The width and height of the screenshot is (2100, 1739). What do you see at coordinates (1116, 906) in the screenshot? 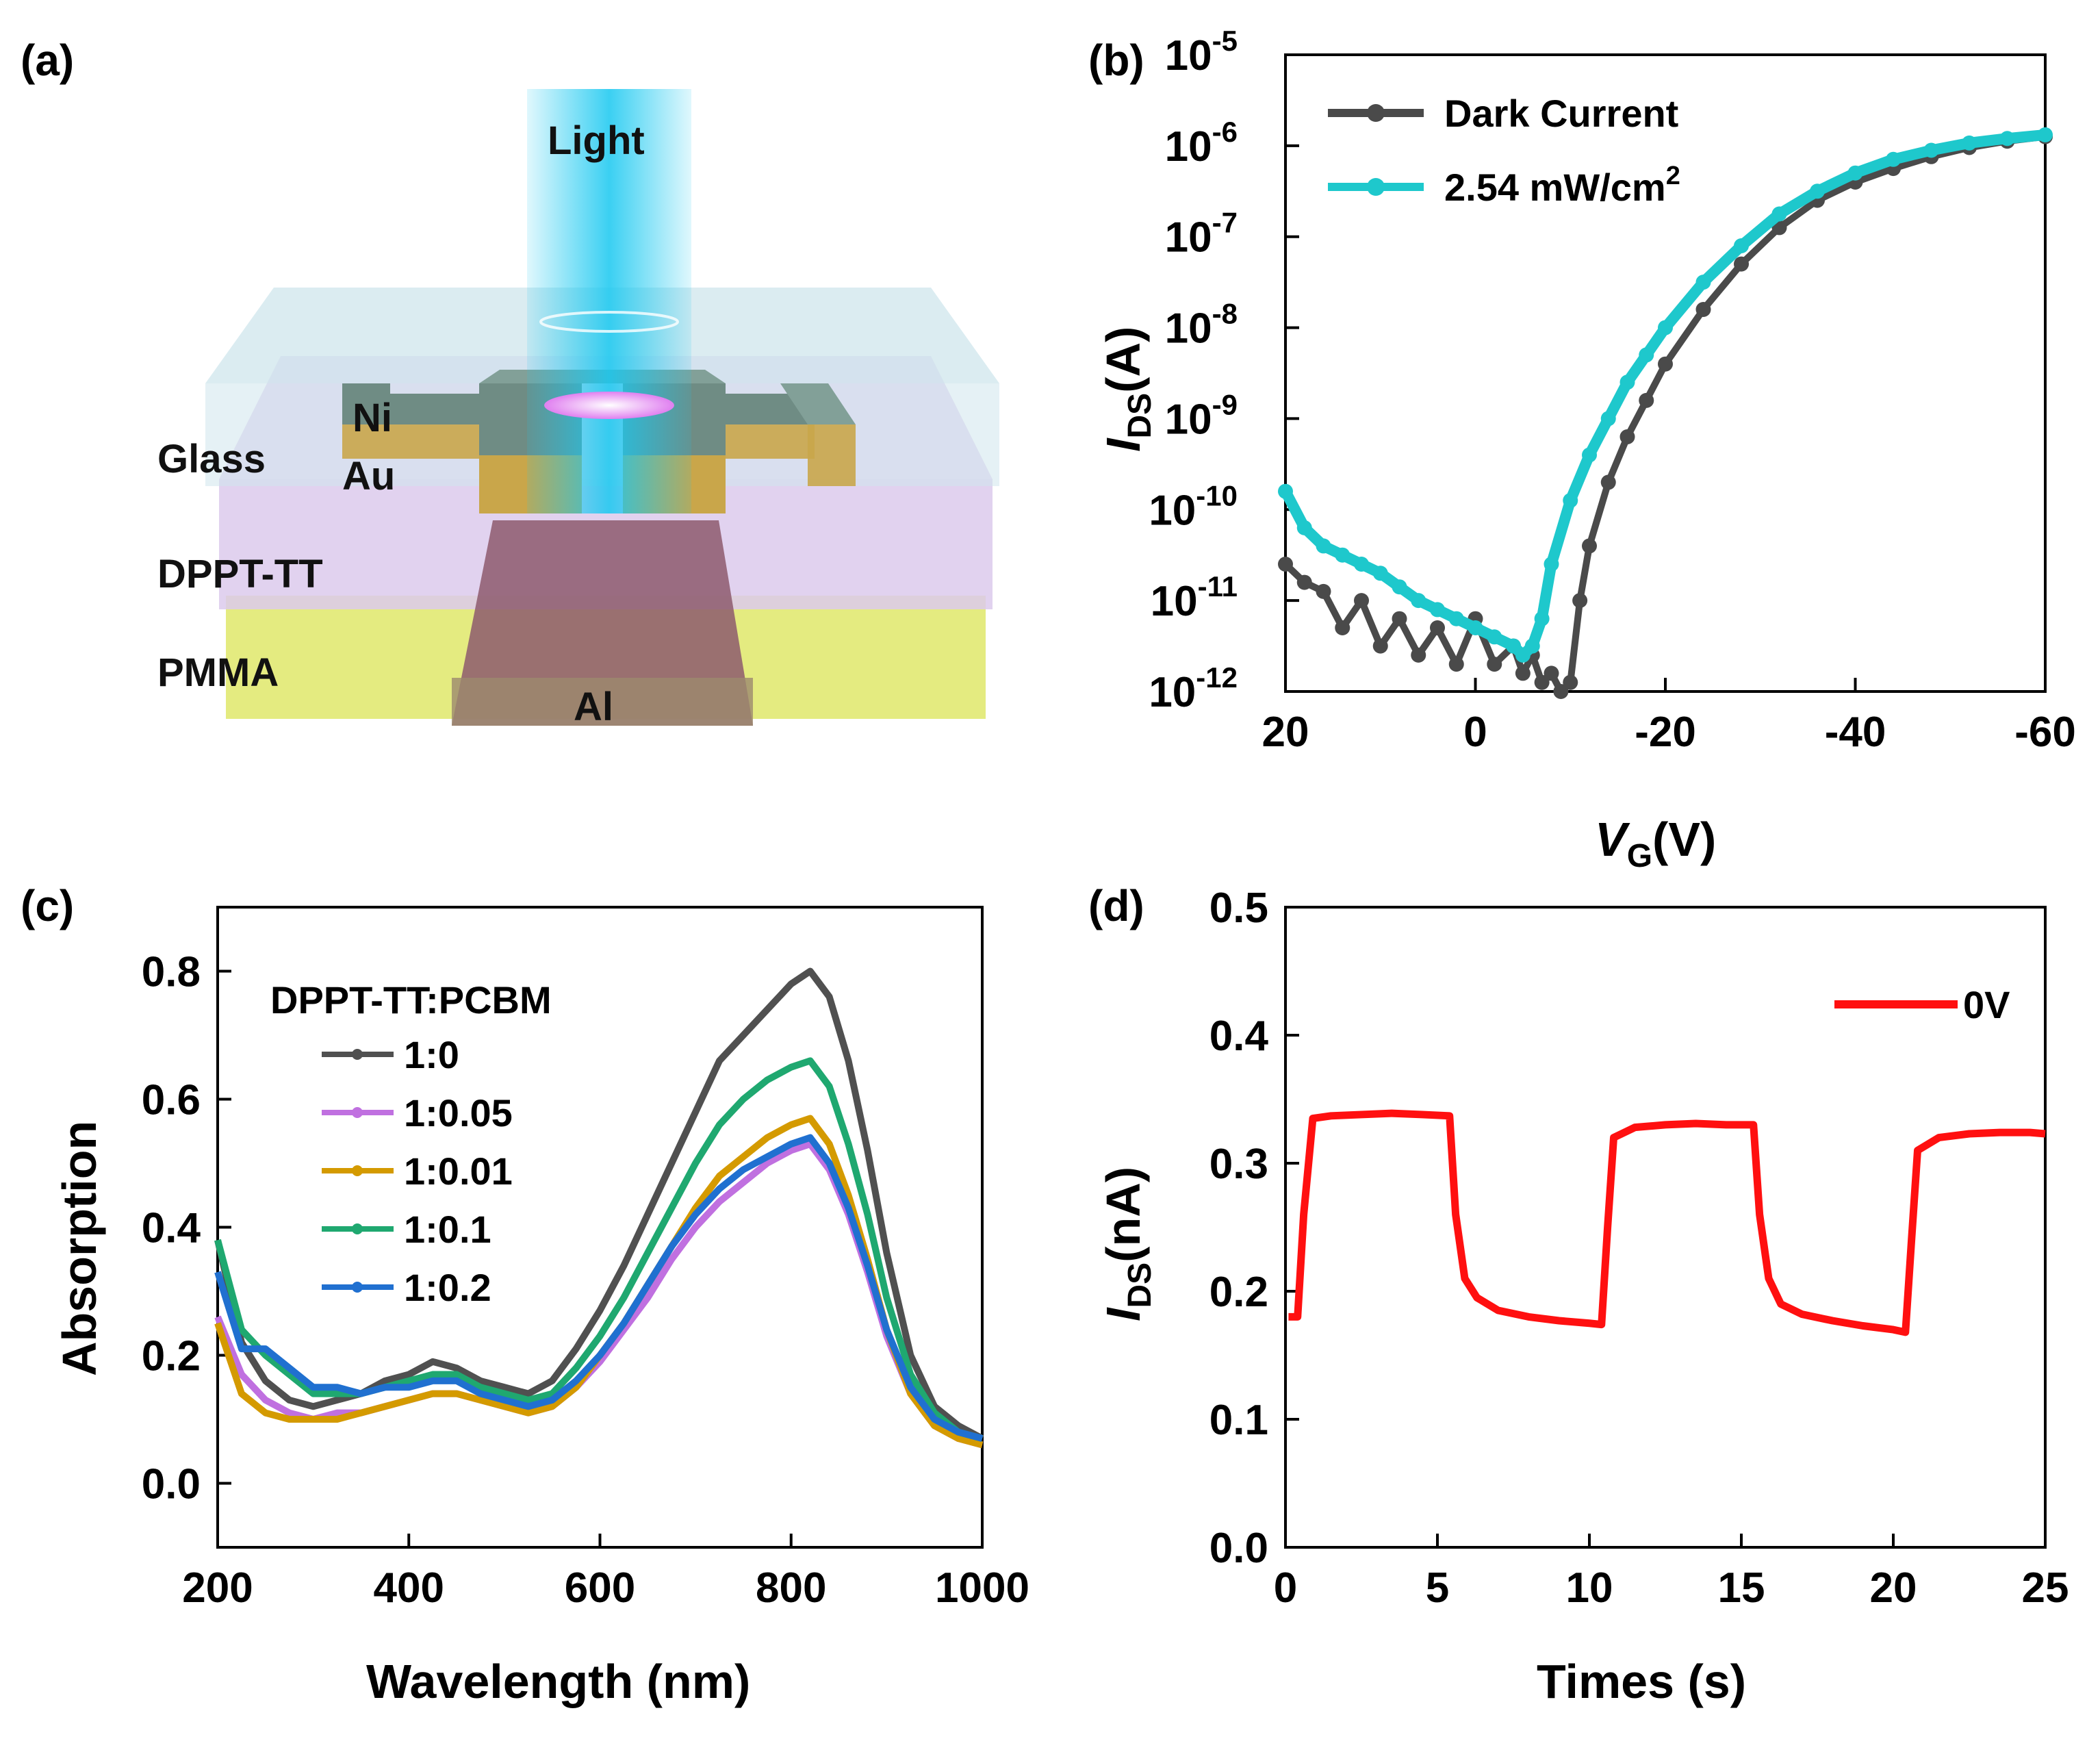
I see `panel-label-d: (d)` at bounding box center [1116, 906].